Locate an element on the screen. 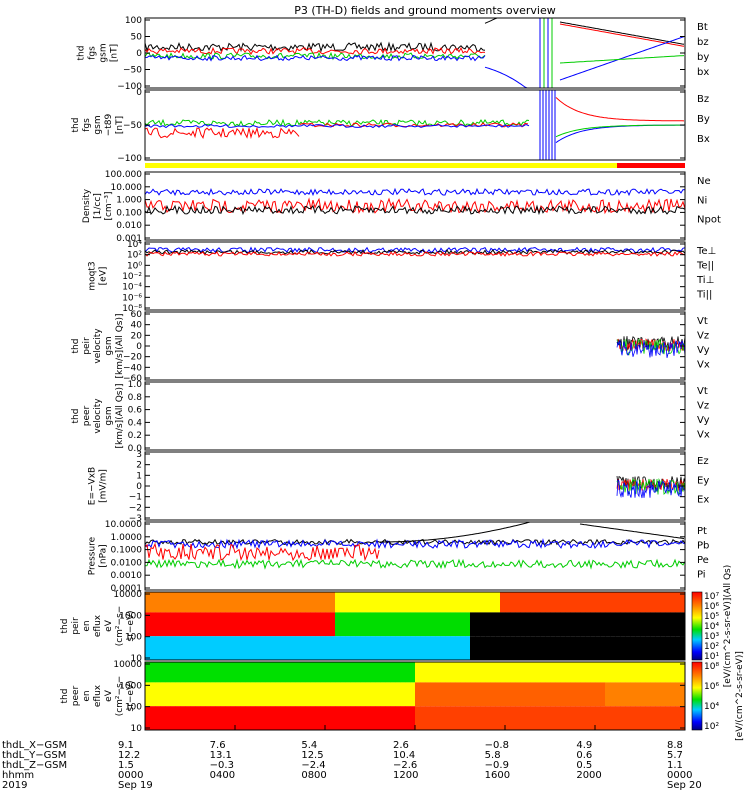  x-axis-row-label: thdL_Z−GSM is located at coordinates (34, 765).